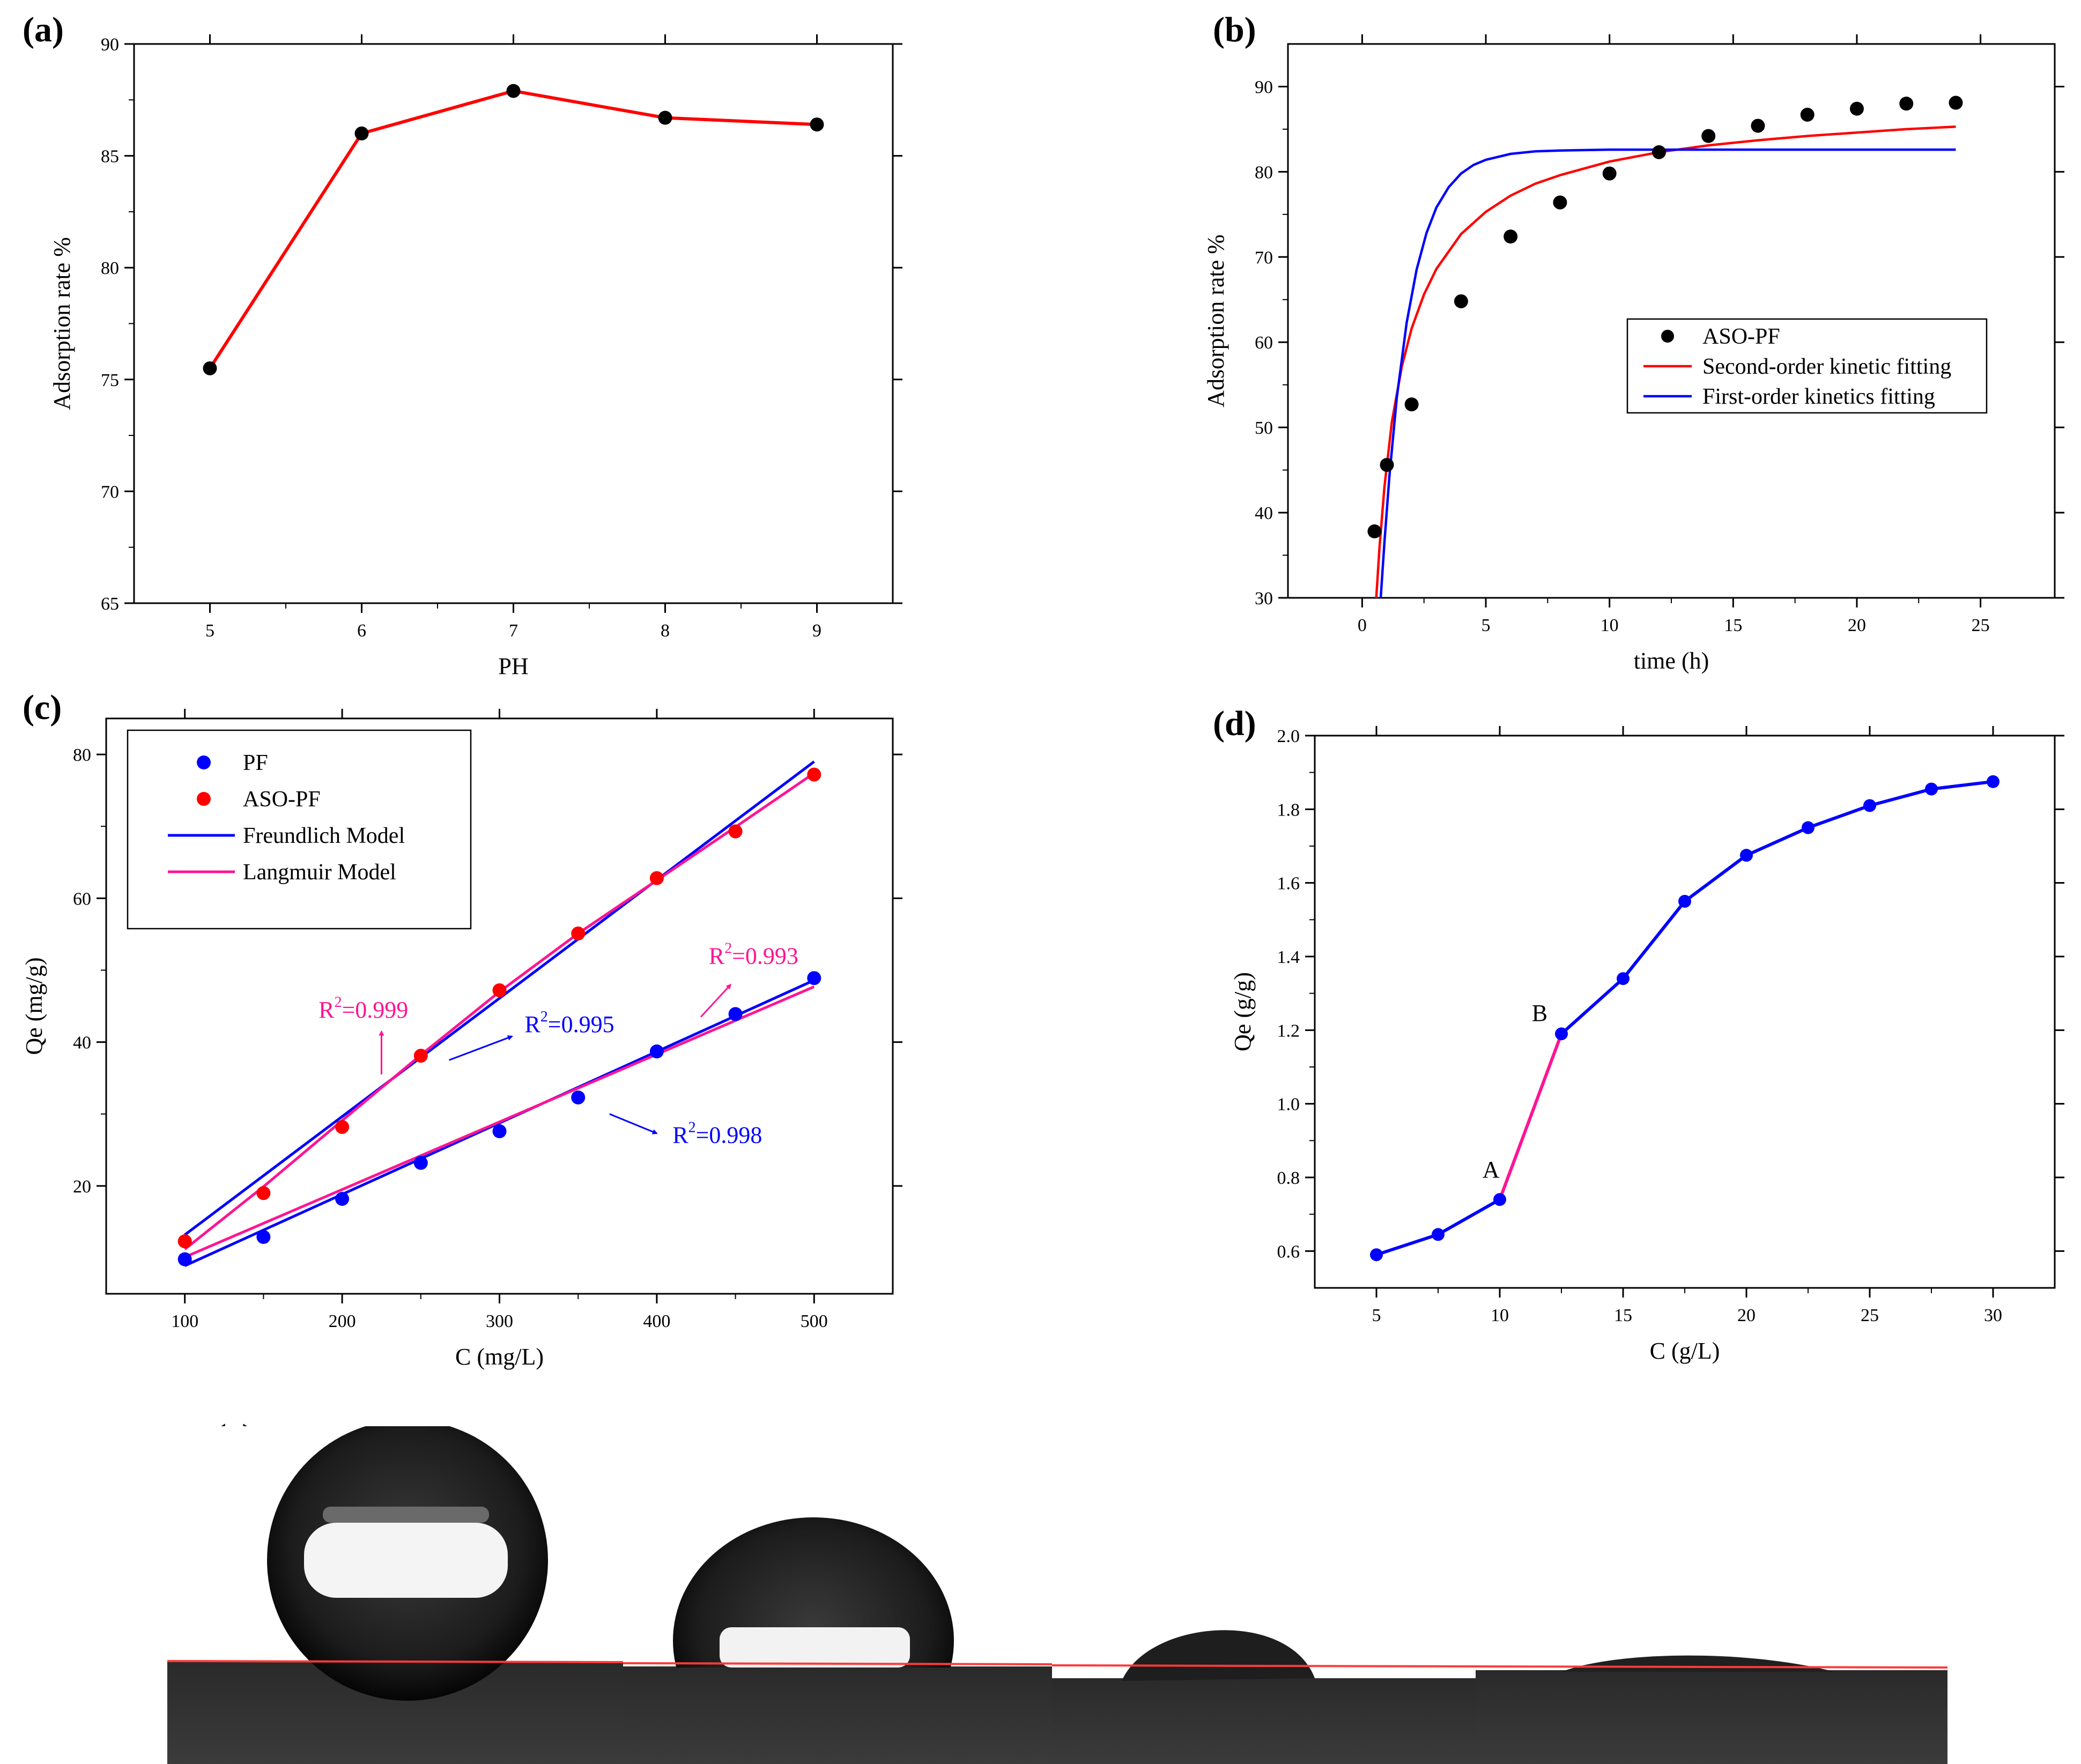 This screenshot has width=2081, height=1764. Describe the element at coordinates (1288, 736) in the screenshot. I see `y-tick-label: 2.0` at that location.